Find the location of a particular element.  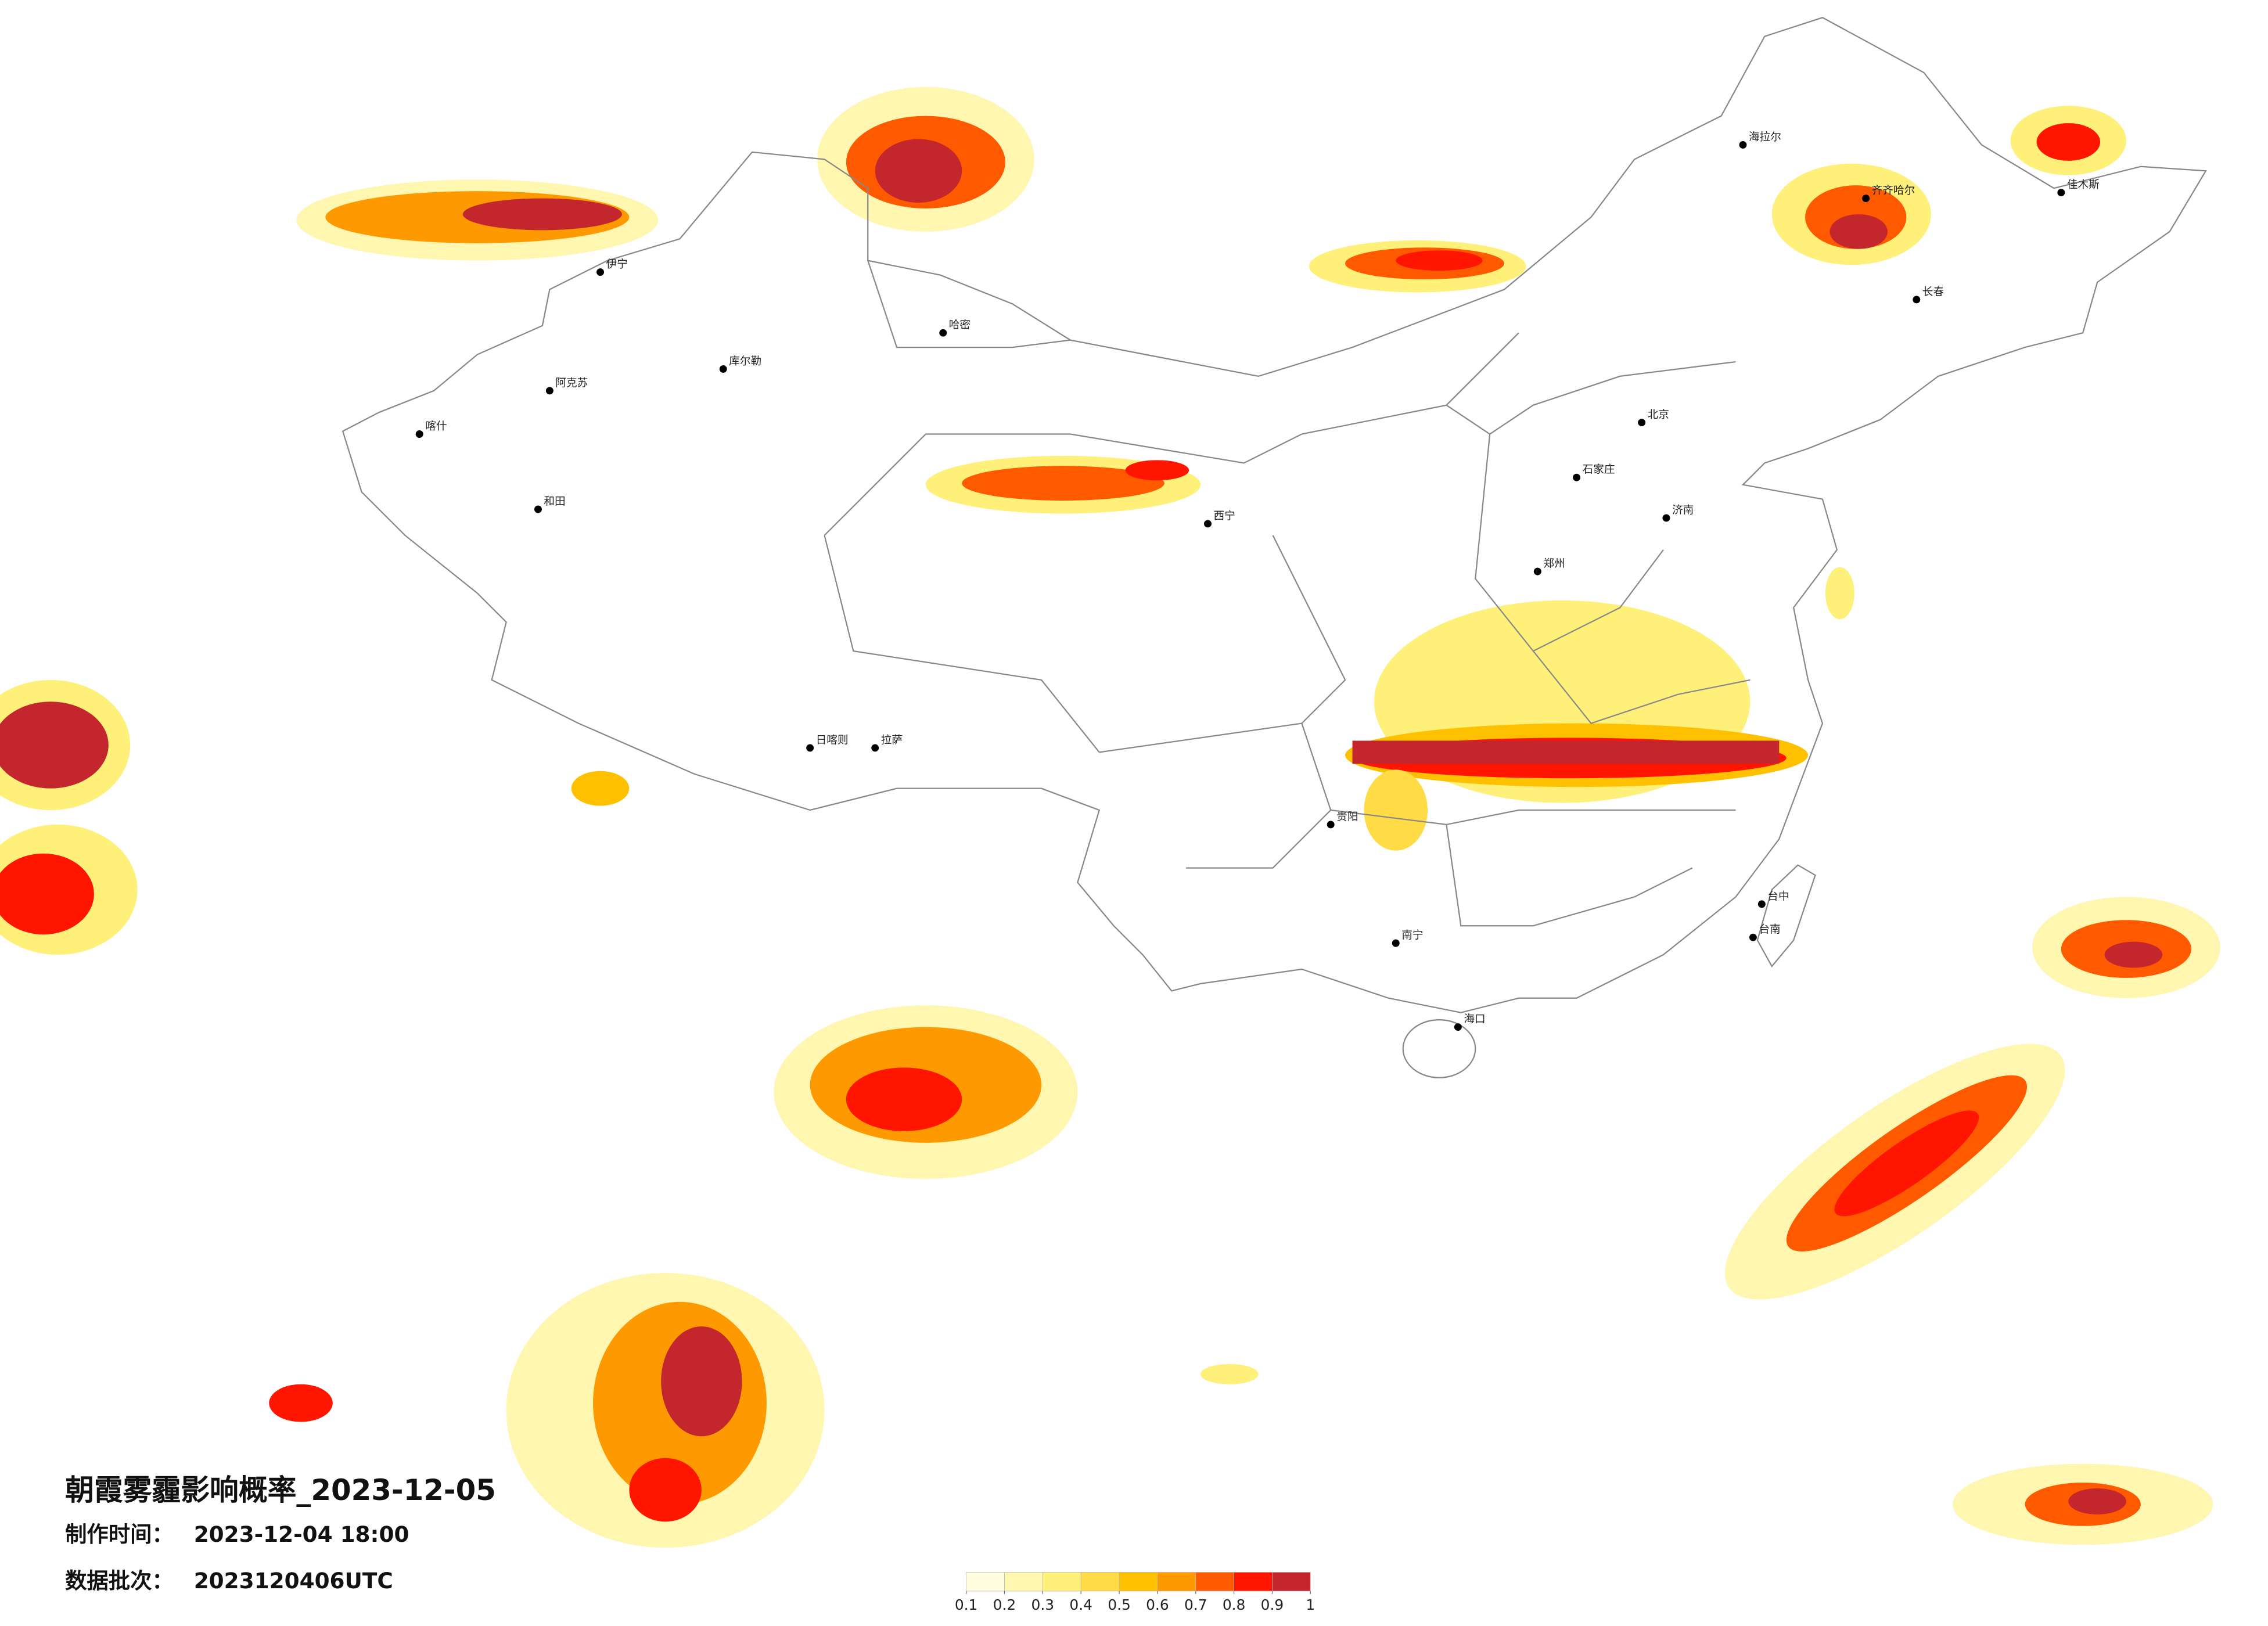

taiwan is located at coordinates (1786, 915).